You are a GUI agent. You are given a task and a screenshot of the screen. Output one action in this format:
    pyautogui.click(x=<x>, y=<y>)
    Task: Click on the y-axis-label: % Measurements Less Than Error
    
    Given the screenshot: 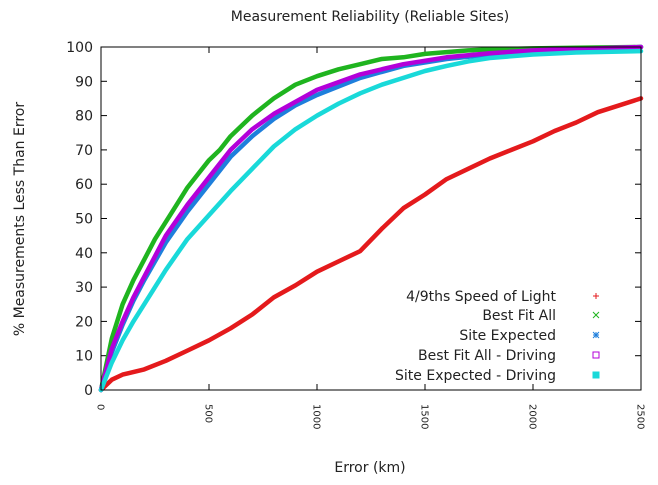 What is the action you would take?
    pyautogui.click(x=20, y=219)
    